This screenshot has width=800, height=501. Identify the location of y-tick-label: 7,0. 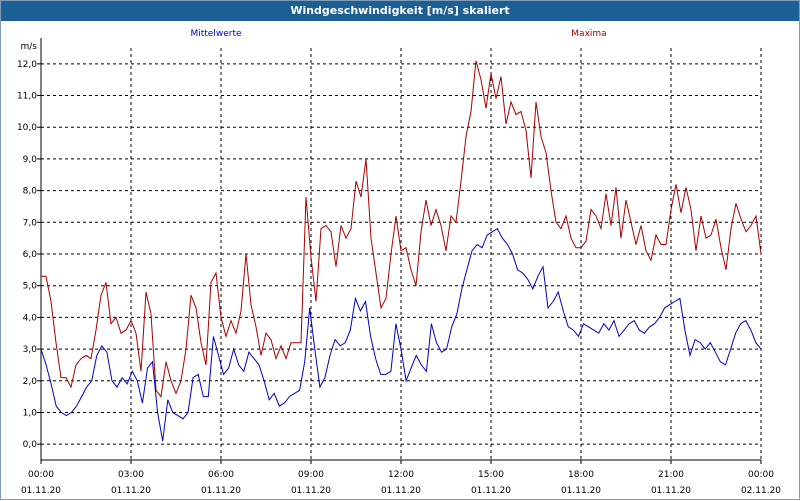
(30, 223).